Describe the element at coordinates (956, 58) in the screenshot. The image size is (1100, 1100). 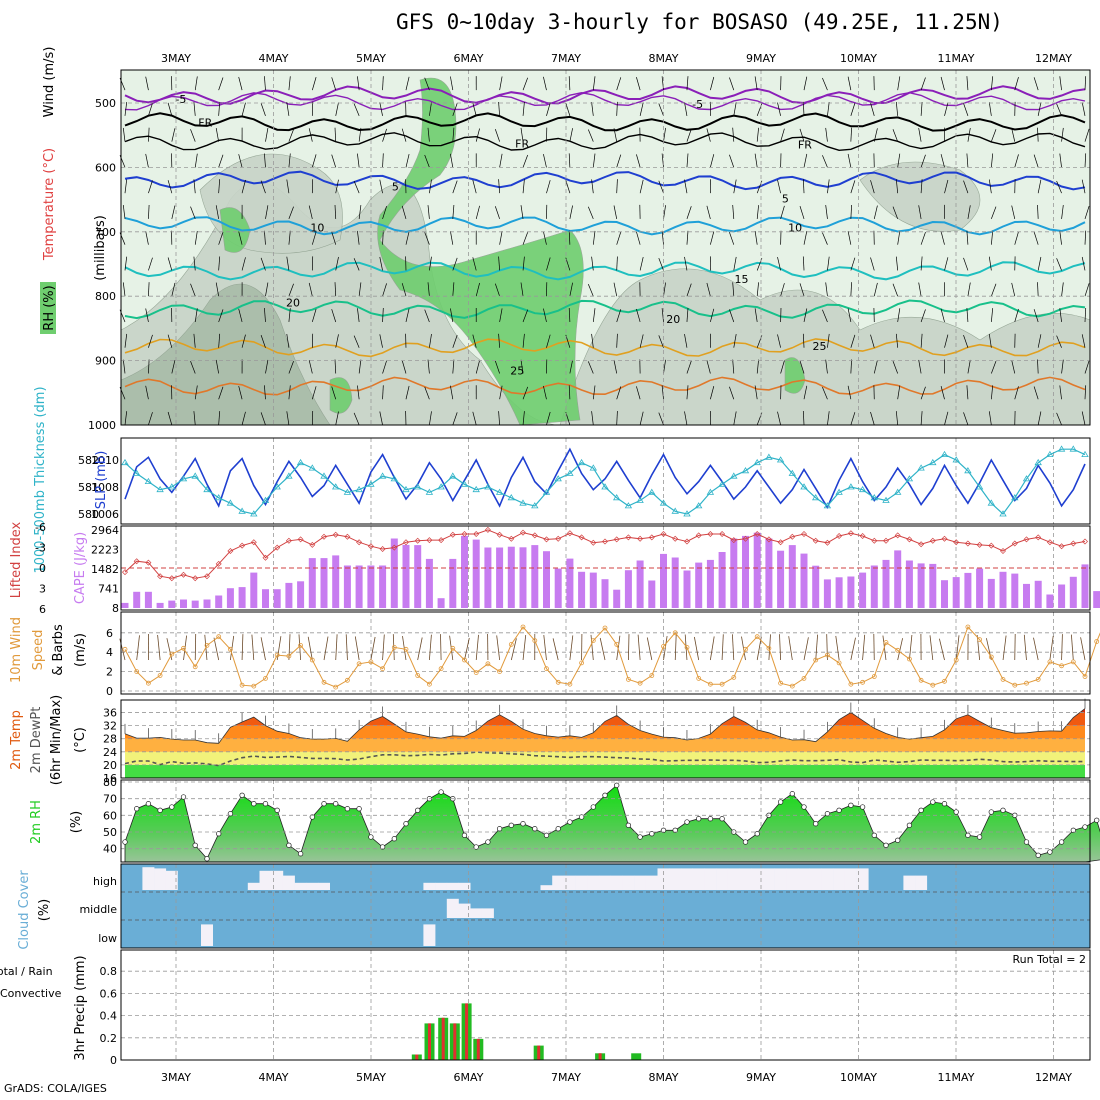
I see `date-label-top: 11MAY` at that location.